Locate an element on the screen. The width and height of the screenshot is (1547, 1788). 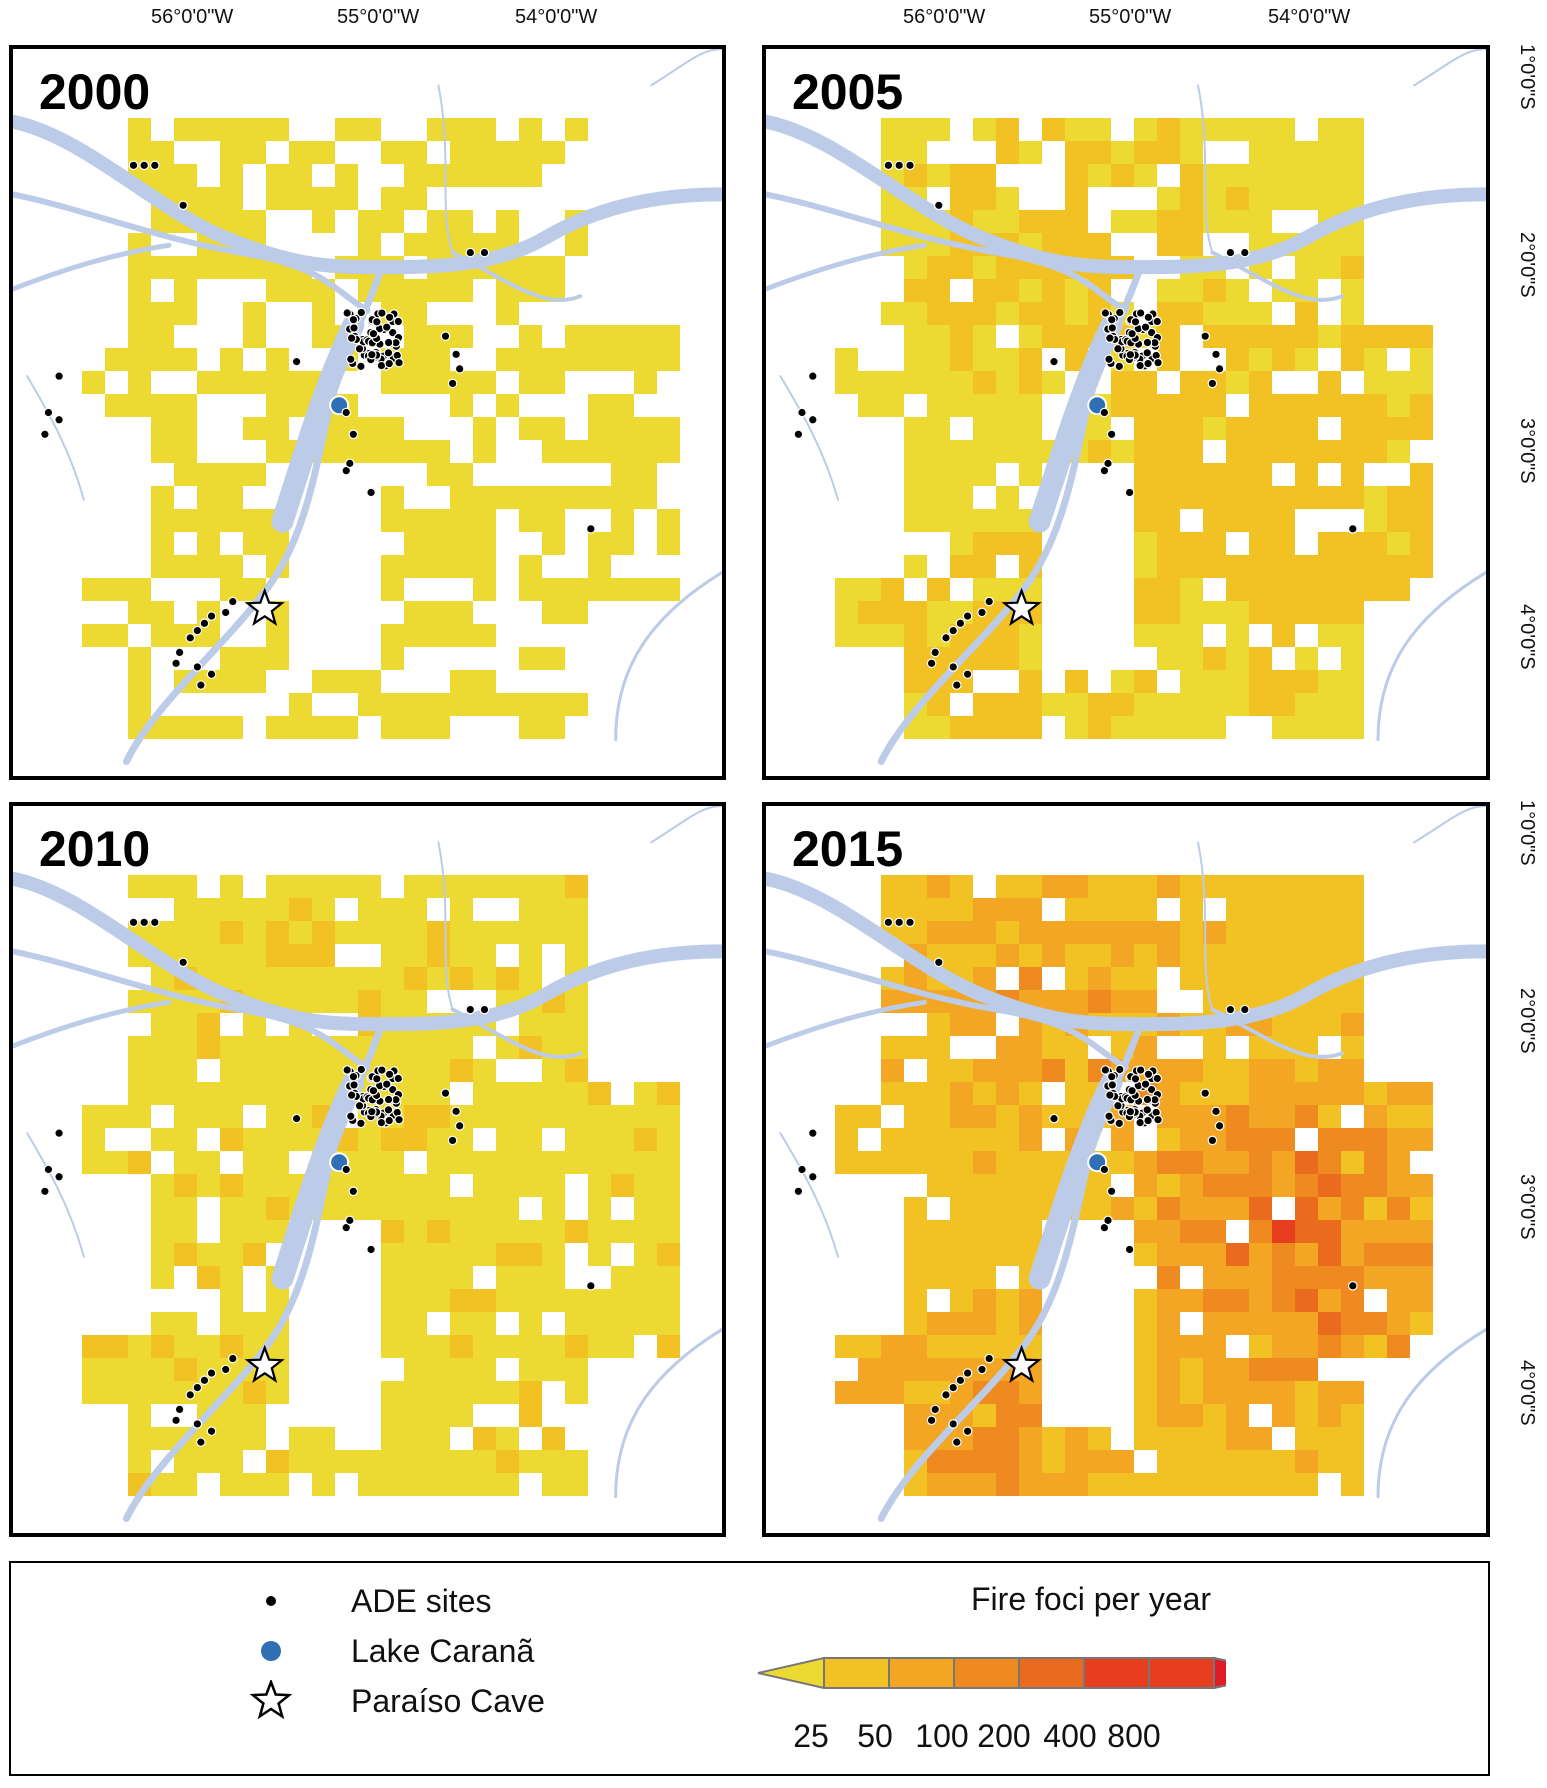
ade-sites is located at coordinates (318, 1182).